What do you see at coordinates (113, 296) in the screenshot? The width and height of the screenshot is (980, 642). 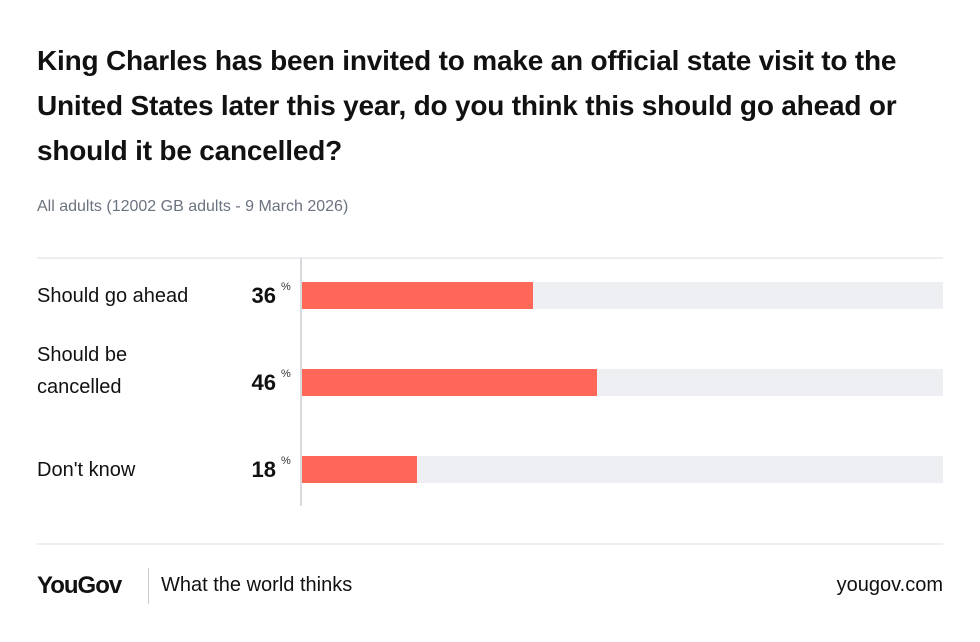 I see `category-label: Should go ahead` at bounding box center [113, 296].